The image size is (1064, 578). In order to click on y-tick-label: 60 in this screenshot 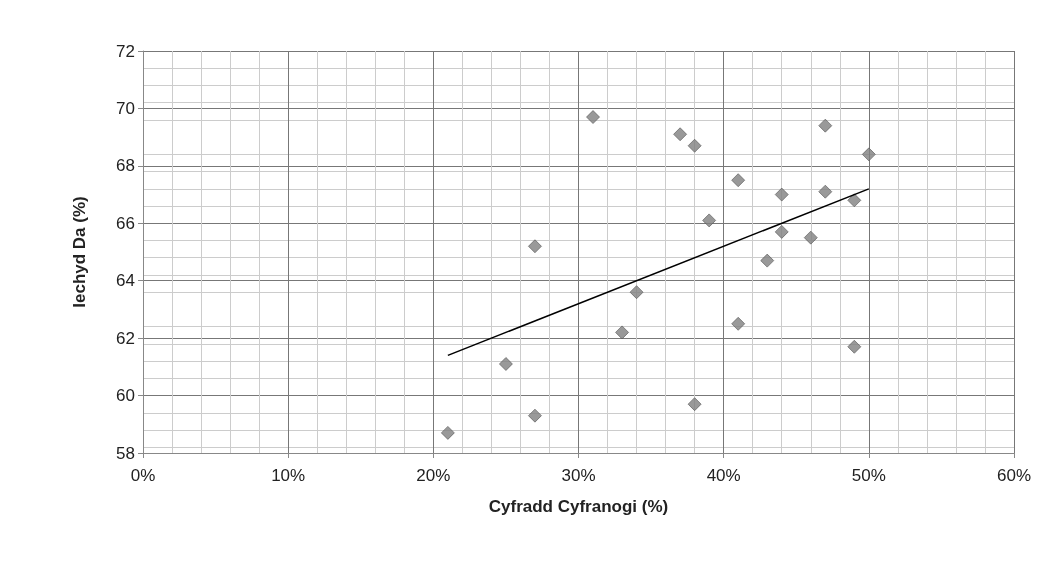, I will do `click(125, 396)`.